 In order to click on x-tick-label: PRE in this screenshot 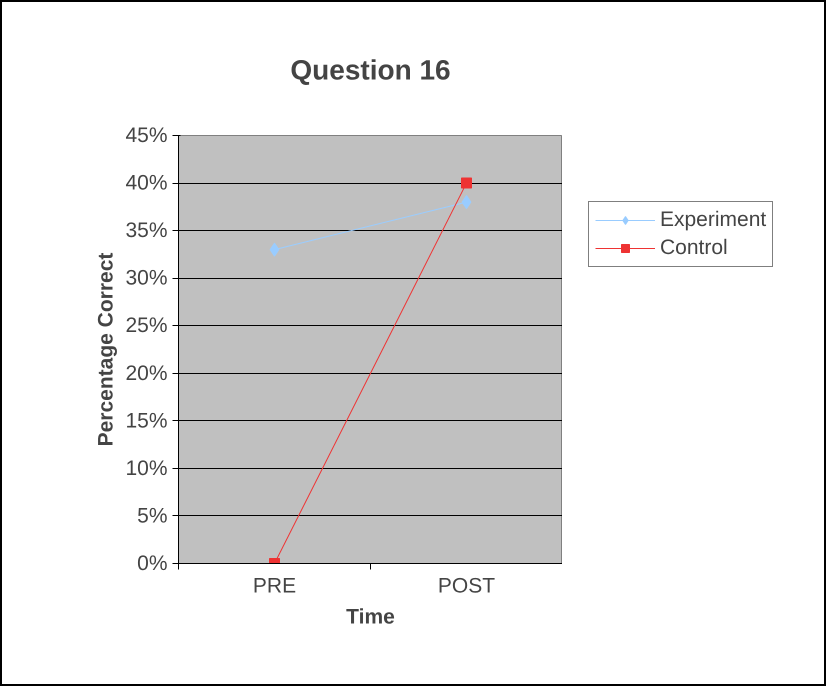, I will do `click(274, 586)`.